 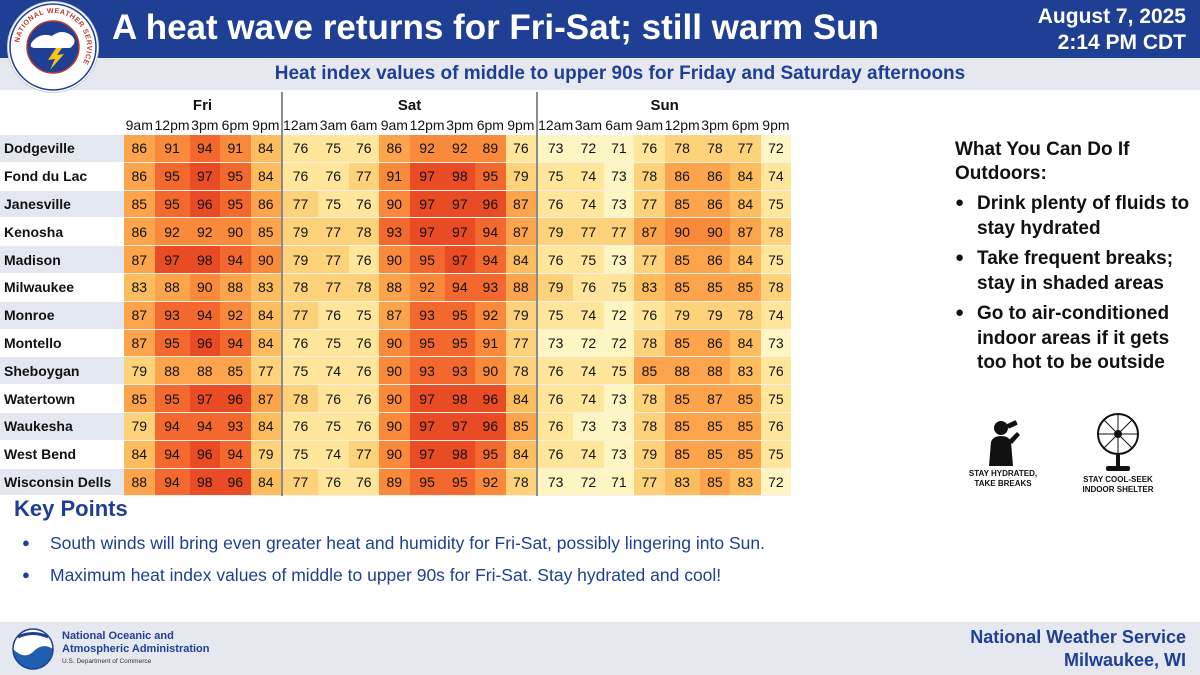 I want to click on nws-logo: NATIONAL WEATHER SERVICE, so click(x=53, y=47).